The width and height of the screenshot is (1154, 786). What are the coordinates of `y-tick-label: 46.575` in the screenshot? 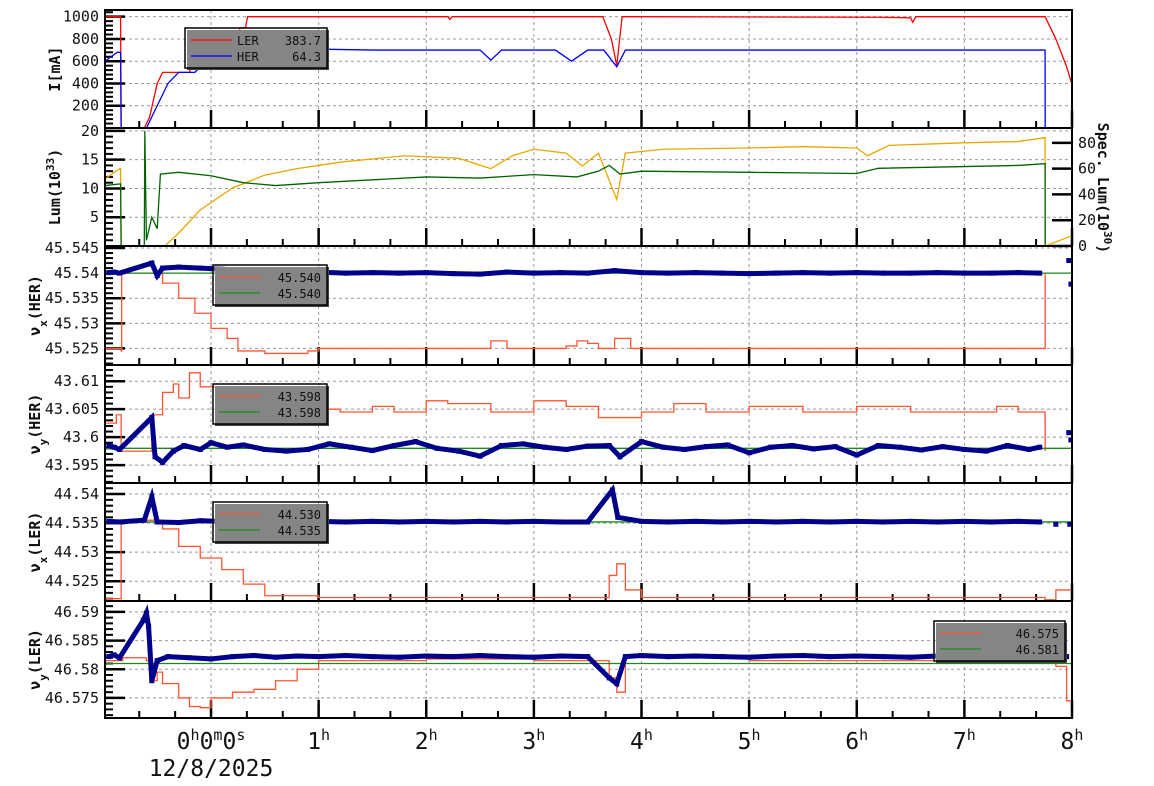 It's located at (72, 698).